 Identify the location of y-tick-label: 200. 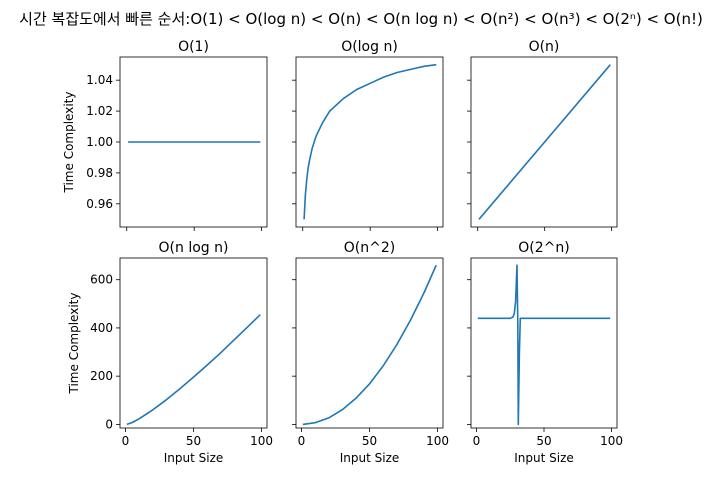
(101, 376).